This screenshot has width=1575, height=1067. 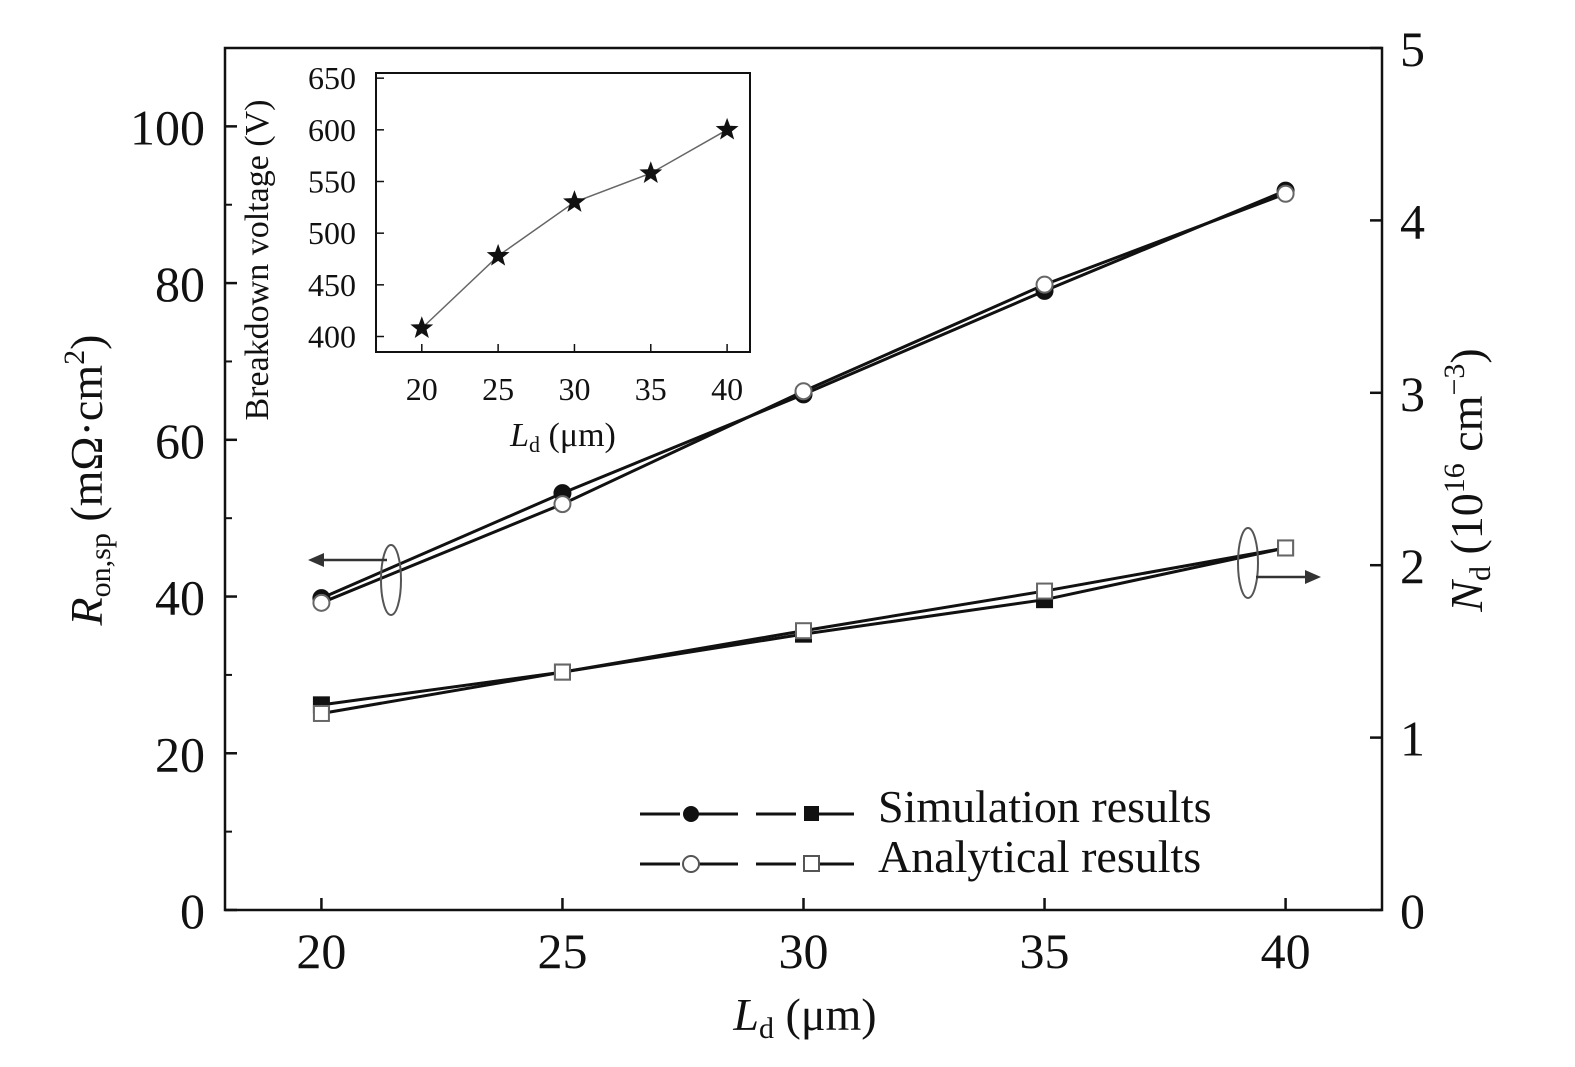 What do you see at coordinates (1412, 911) in the screenshot?
I see `right-tick-label: 0` at bounding box center [1412, 911].